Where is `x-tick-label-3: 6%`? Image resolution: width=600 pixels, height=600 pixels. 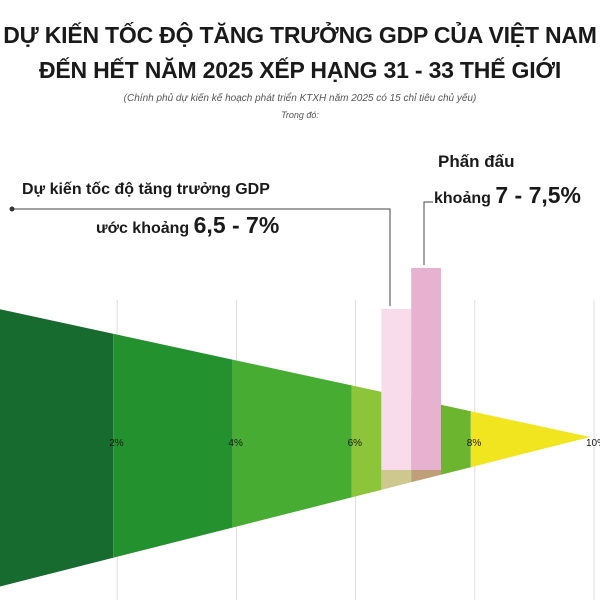
x-tick-label-3: 6% is located at coordinates (355, 443).